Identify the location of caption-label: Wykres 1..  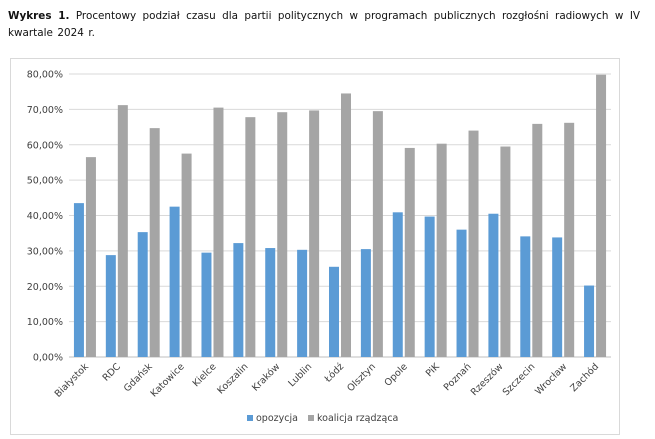
(39, 16).